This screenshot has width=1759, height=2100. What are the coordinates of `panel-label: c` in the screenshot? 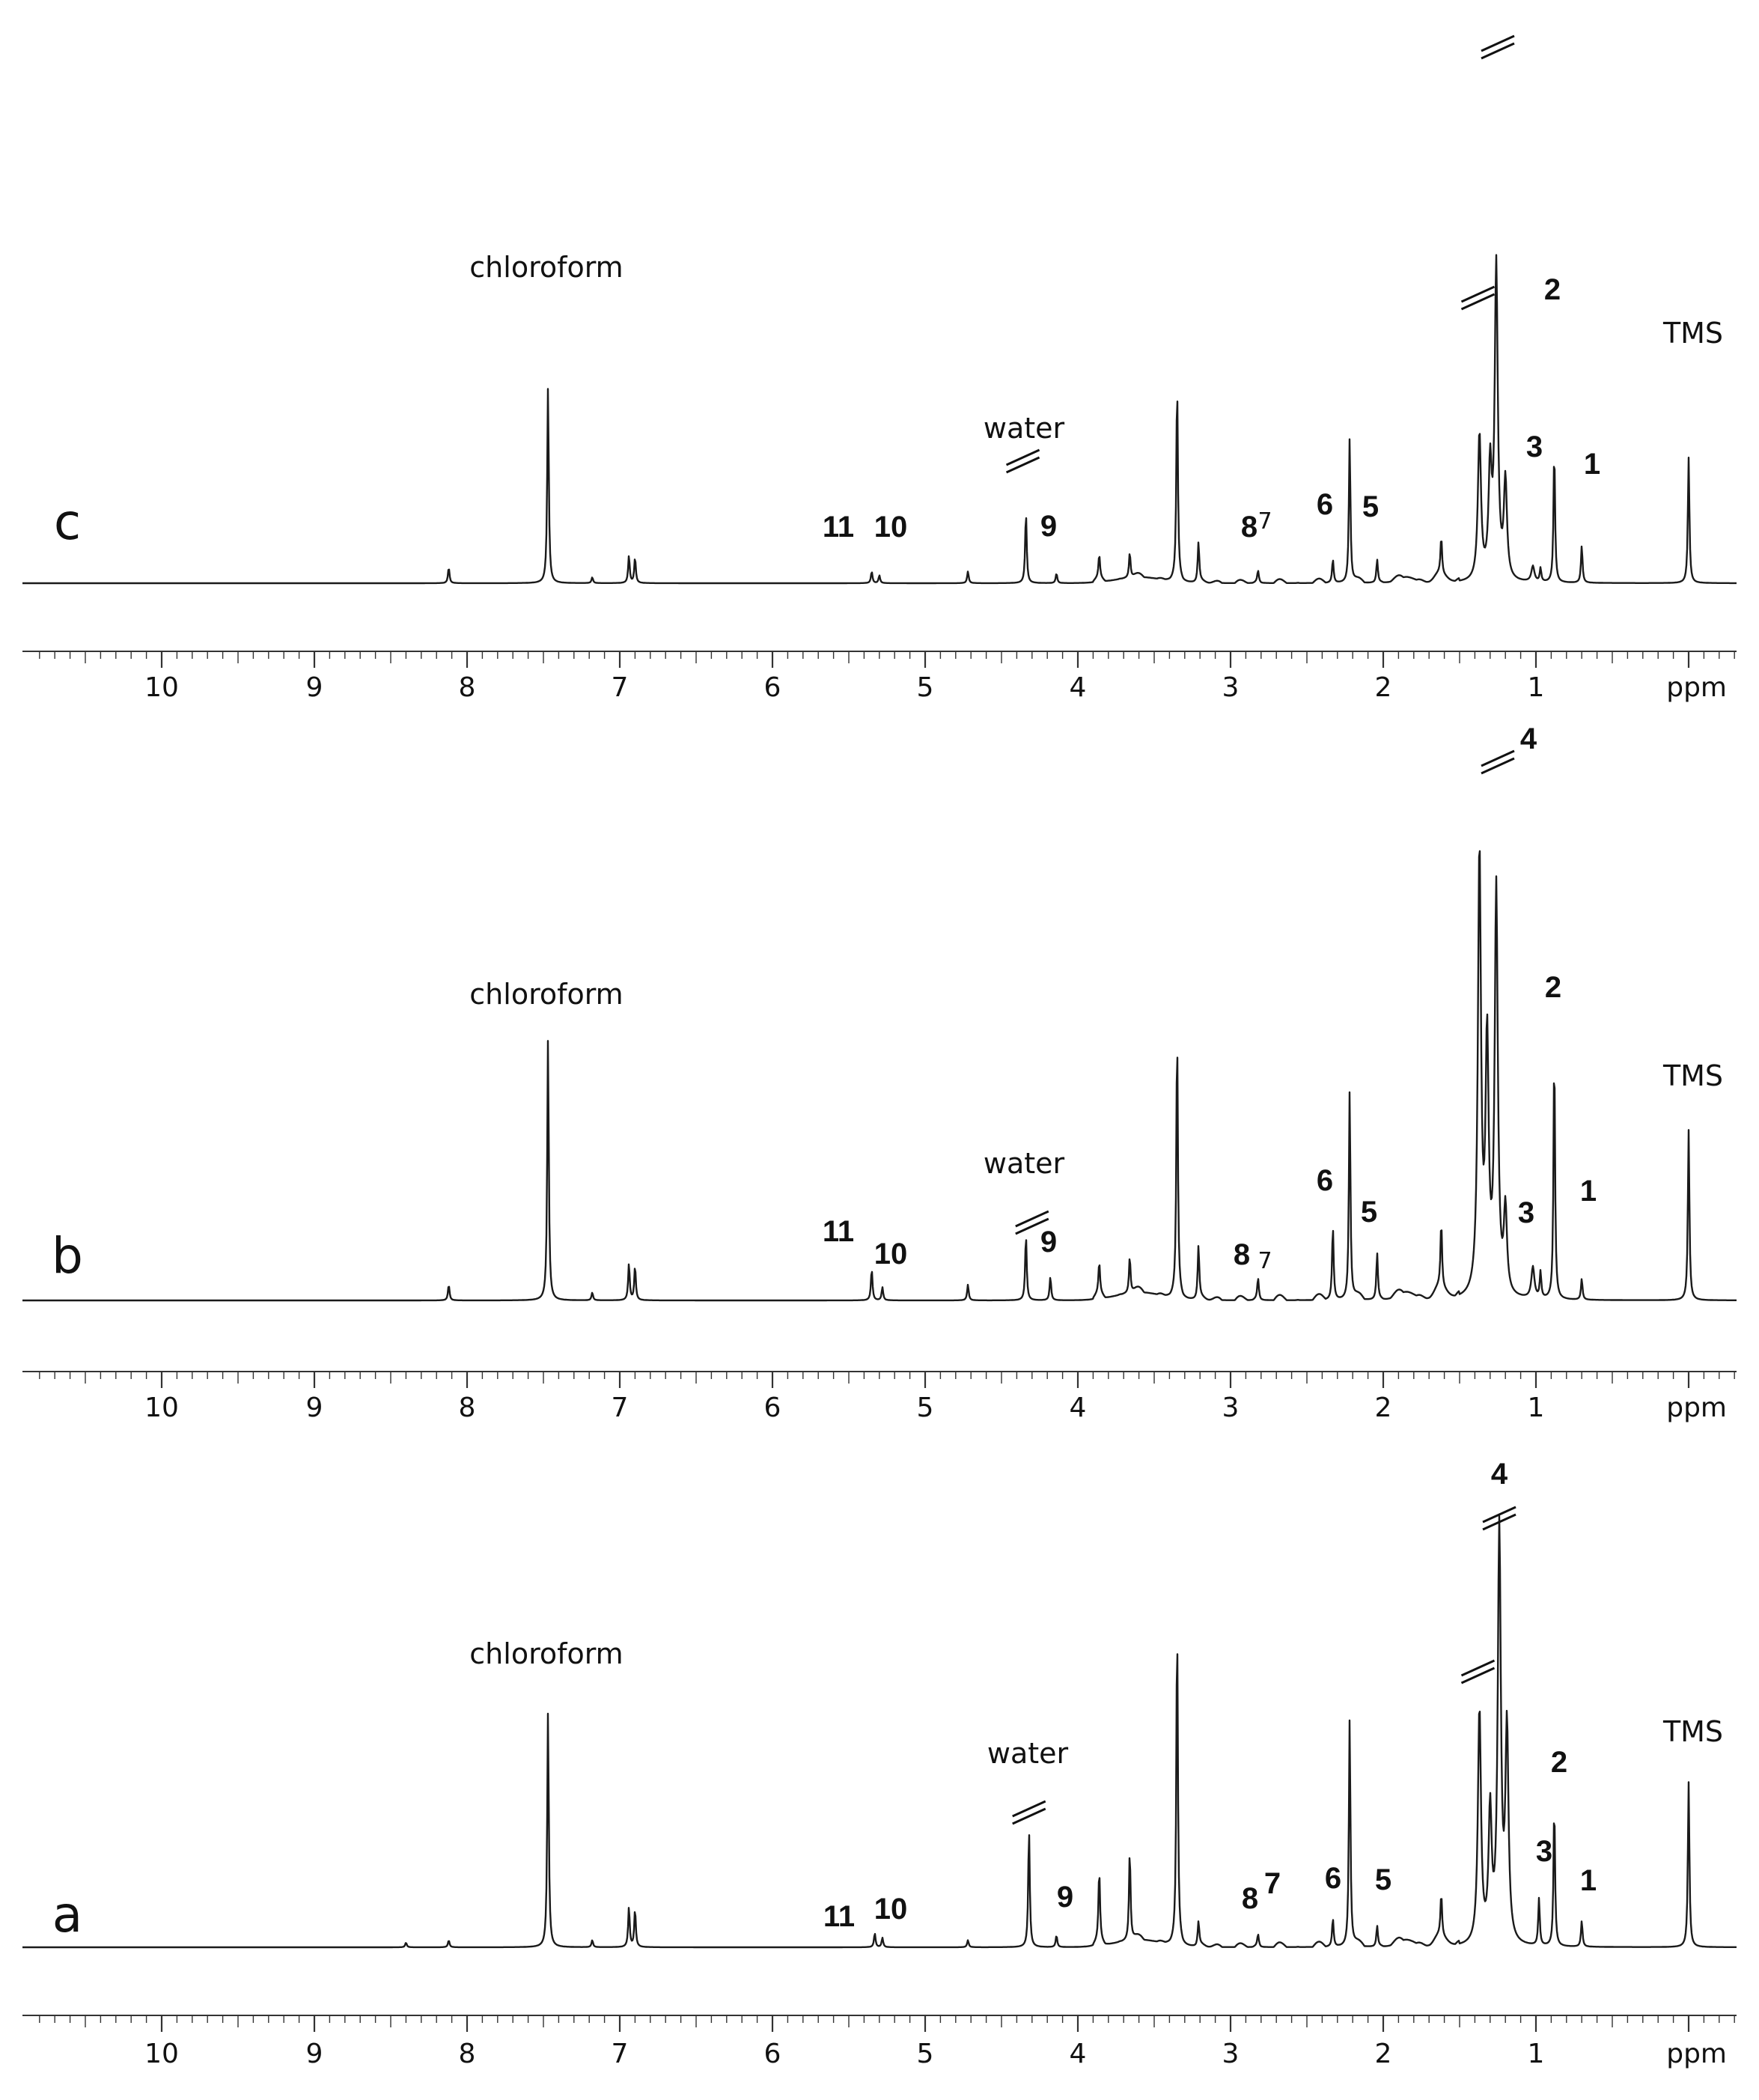 It's located at (67, 522).